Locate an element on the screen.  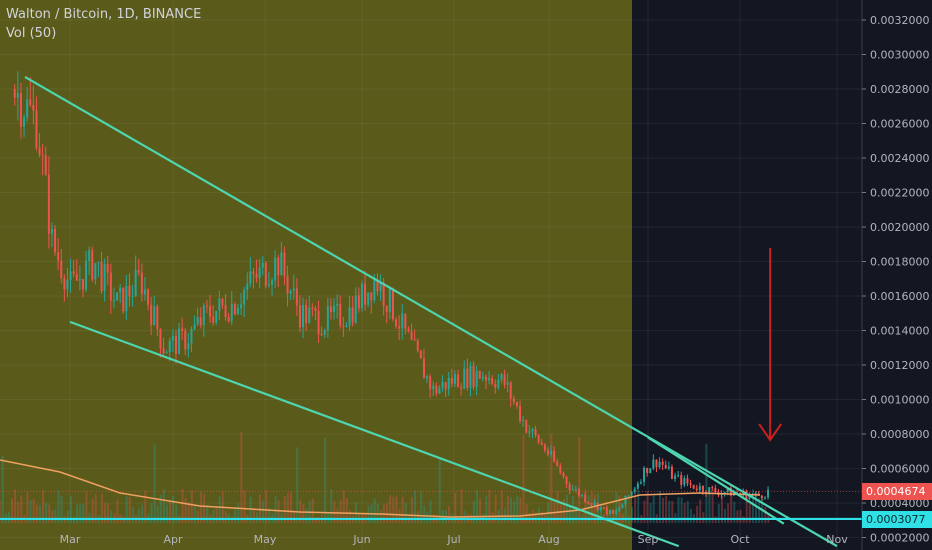
support-price-tag: 0.0003077 is located at coordinates (897, 519).